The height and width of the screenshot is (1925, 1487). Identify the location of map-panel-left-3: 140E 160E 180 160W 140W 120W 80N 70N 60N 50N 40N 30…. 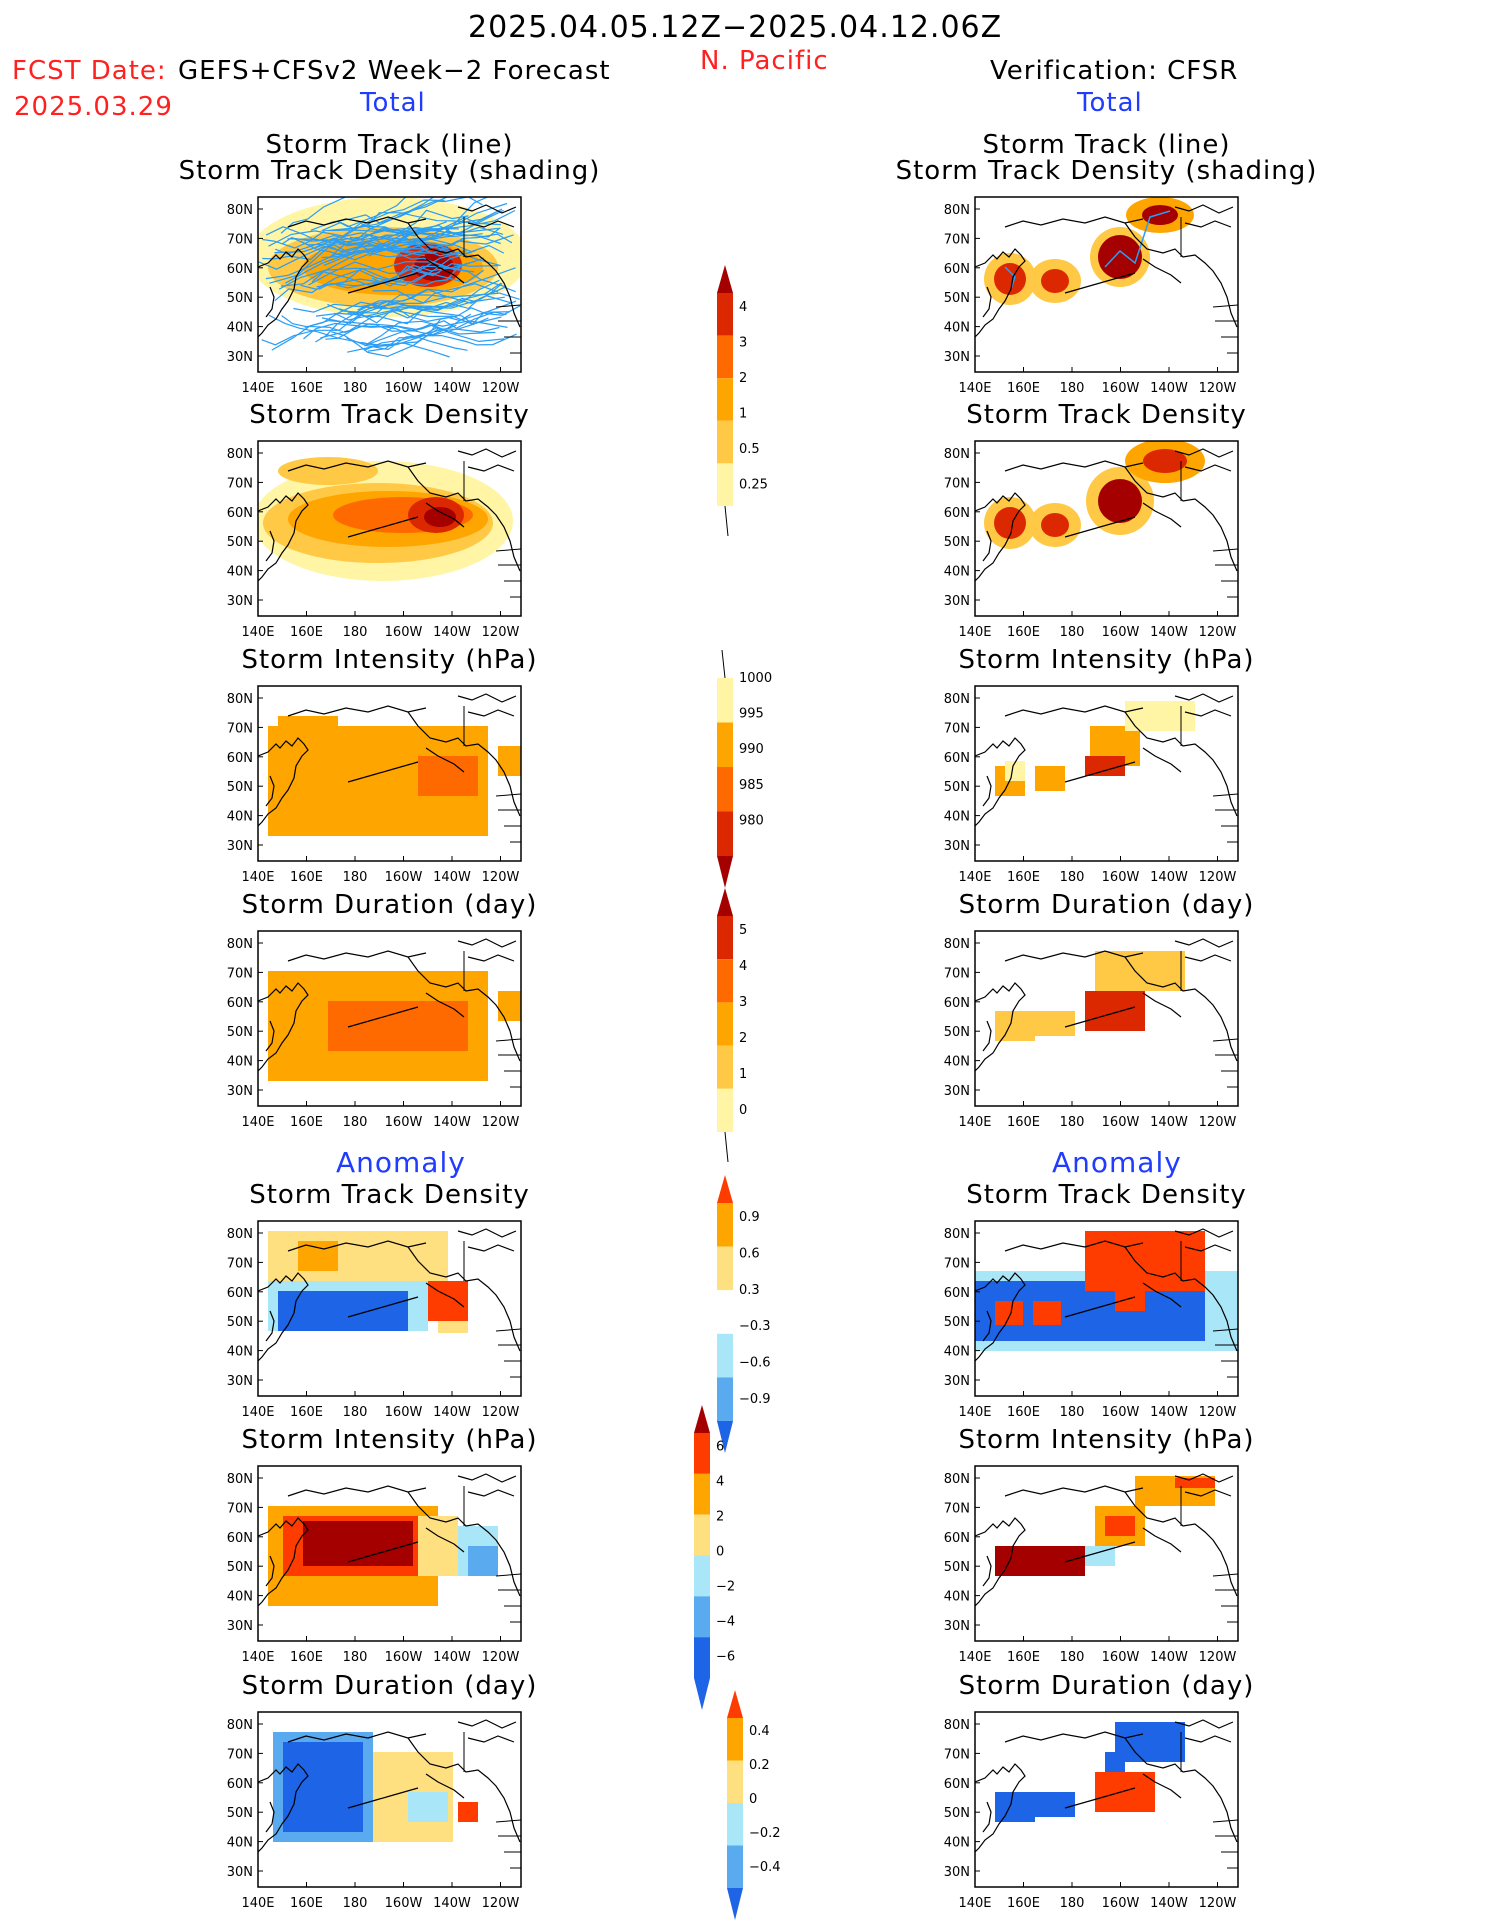
(374, 784).